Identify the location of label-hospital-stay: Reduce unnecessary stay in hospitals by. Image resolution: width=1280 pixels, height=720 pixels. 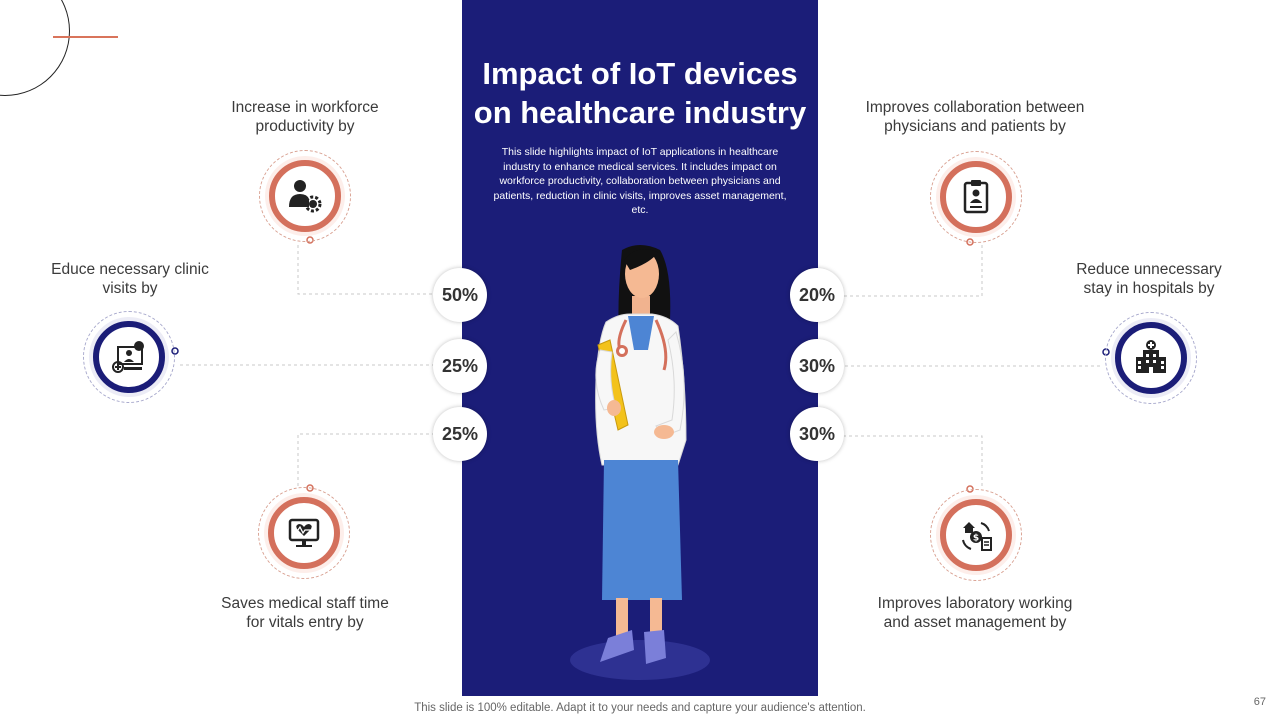
(1149, 279).